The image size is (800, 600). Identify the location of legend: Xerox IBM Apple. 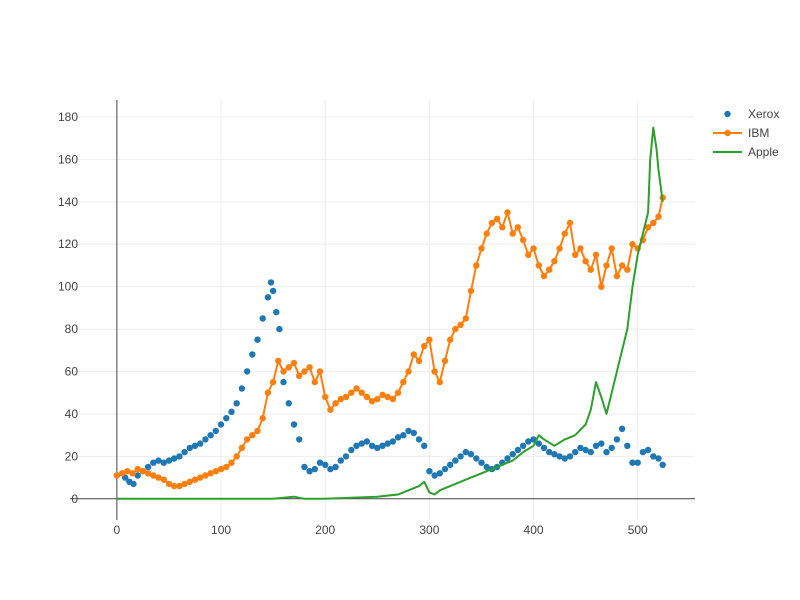
(746, 133).